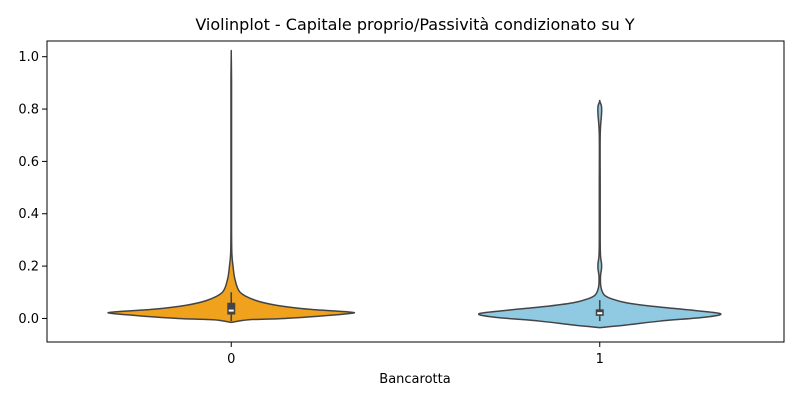 This screenshot has height=400, width=800. I want to click on y-tick-label: 0.6, so click(28, 162).